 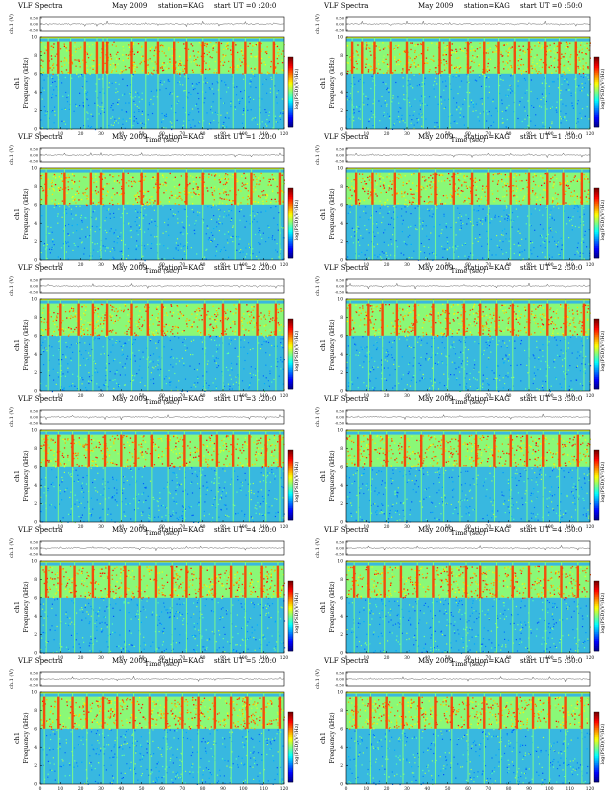 I want to click on waveform-axis-label: ch.1 (V), so click(x=11, y=417).